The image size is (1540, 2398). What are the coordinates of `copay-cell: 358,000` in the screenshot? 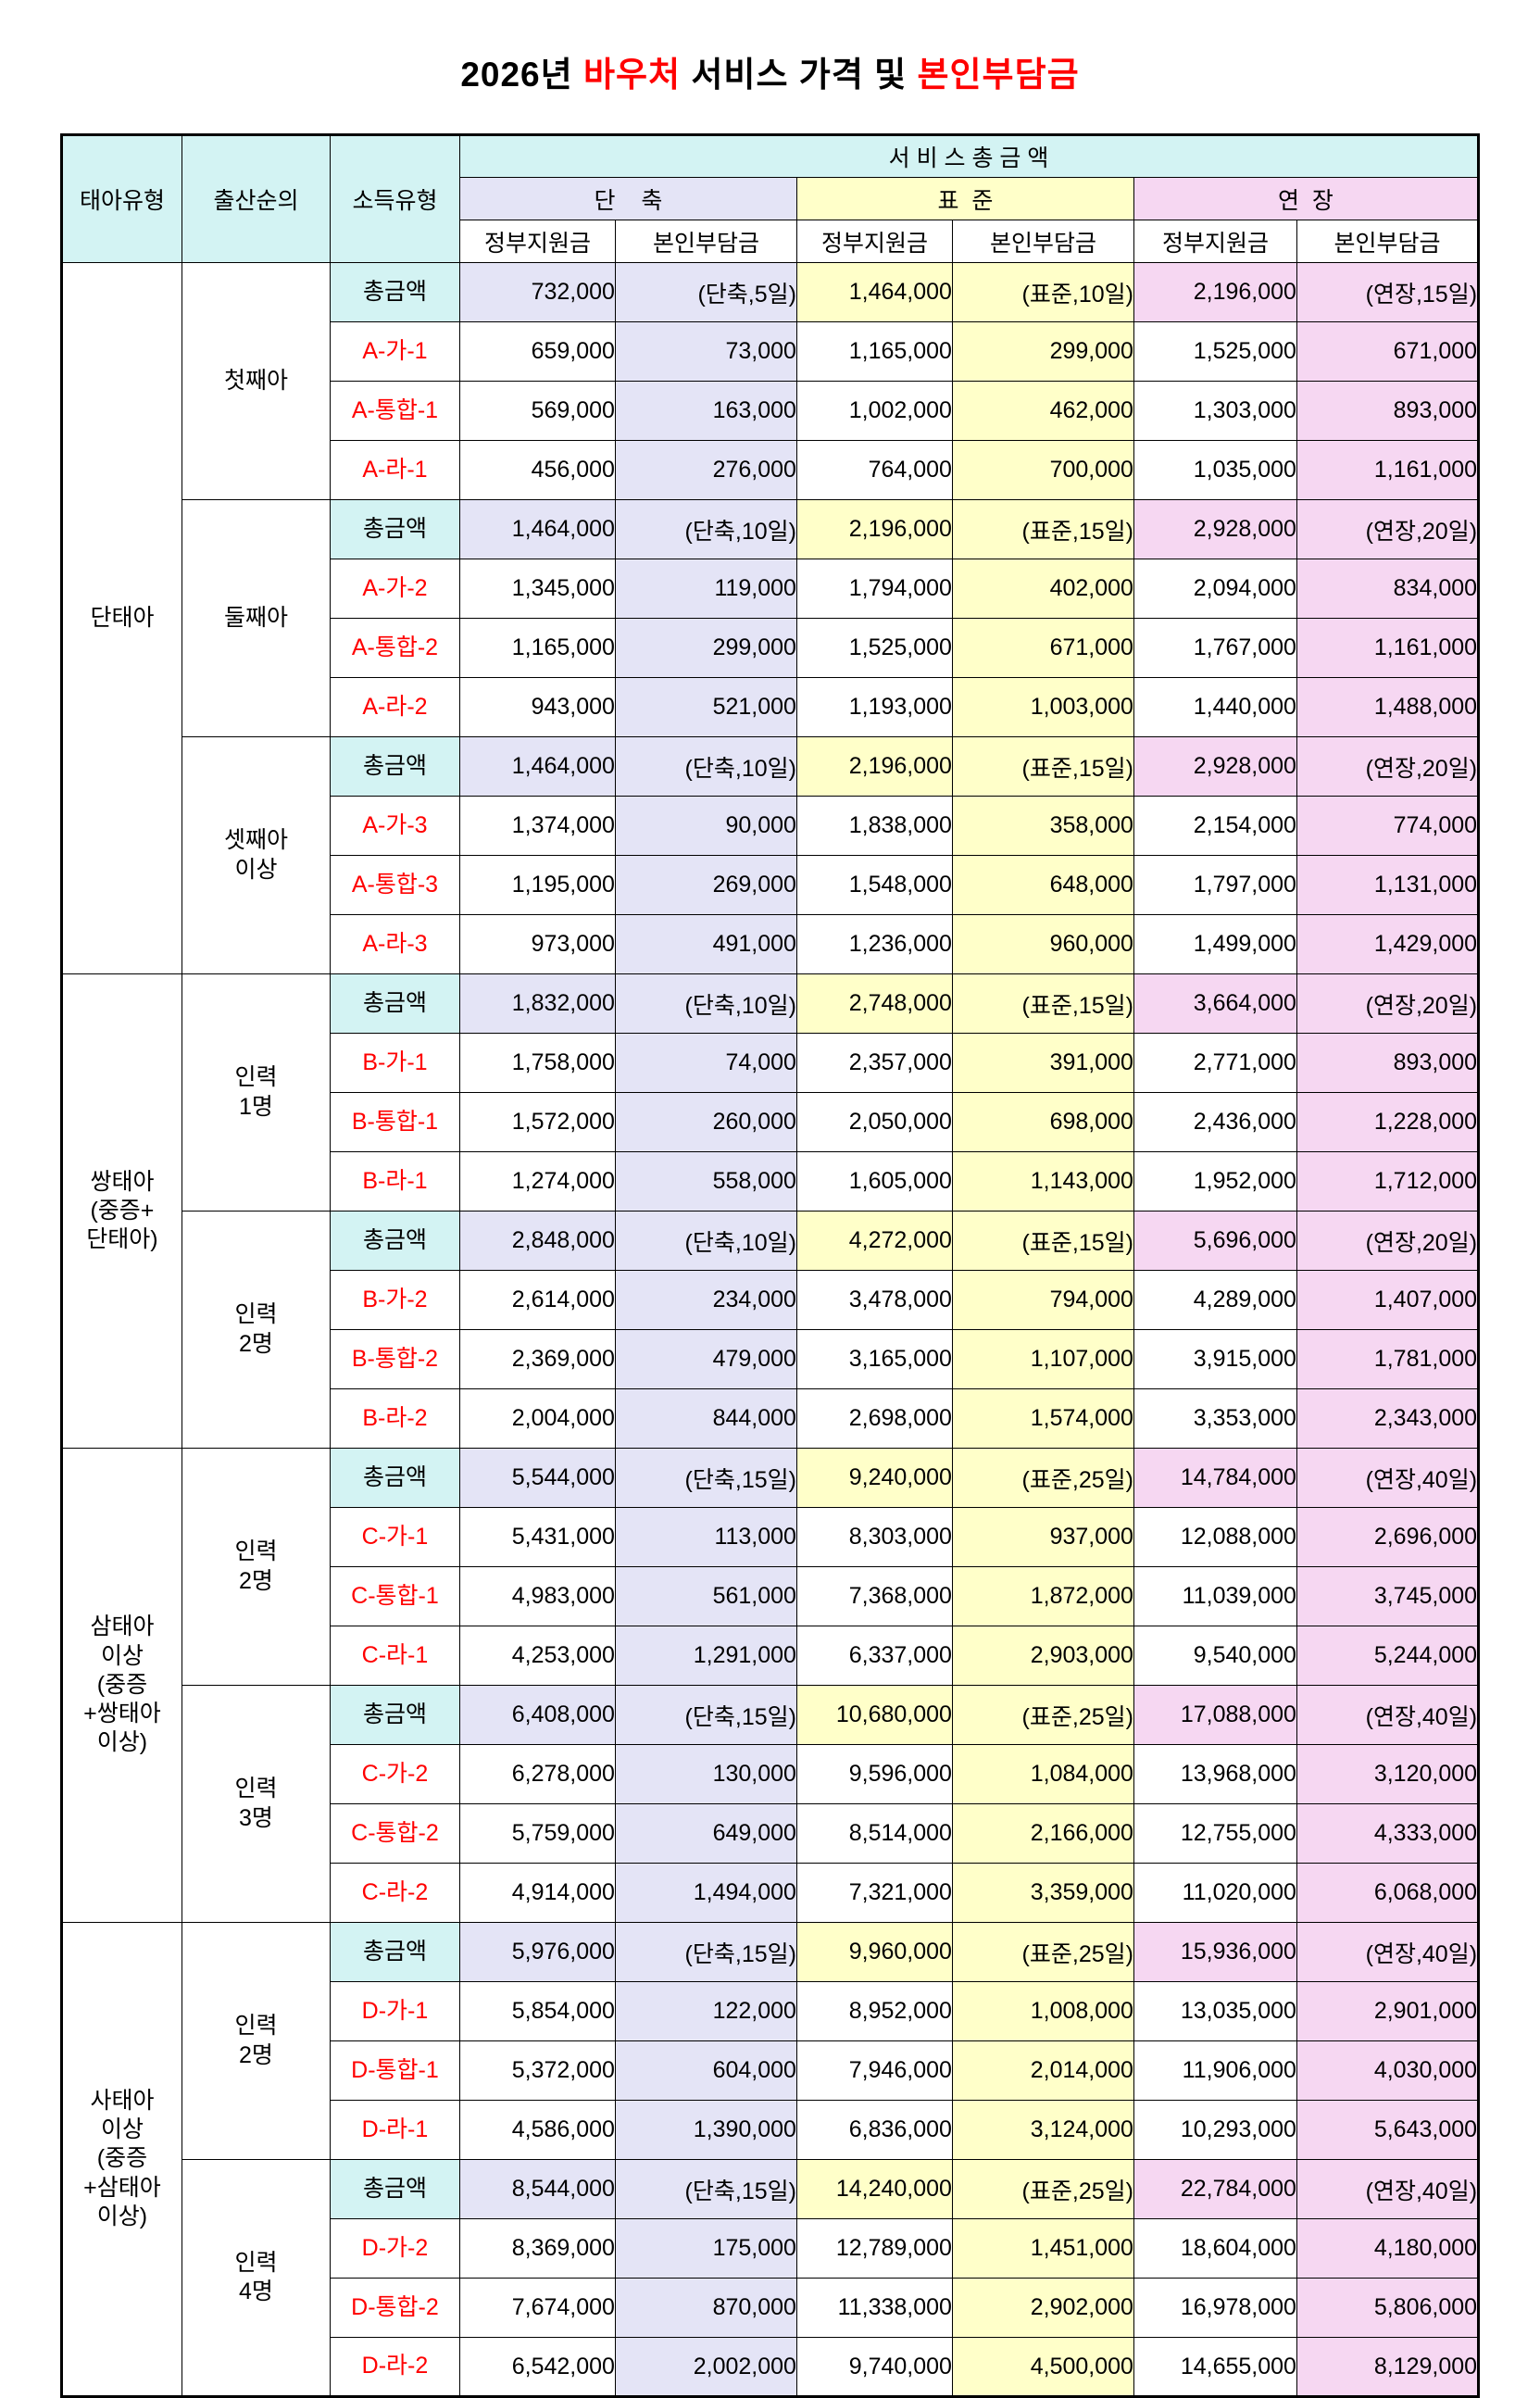 It's located at (1042, 826).